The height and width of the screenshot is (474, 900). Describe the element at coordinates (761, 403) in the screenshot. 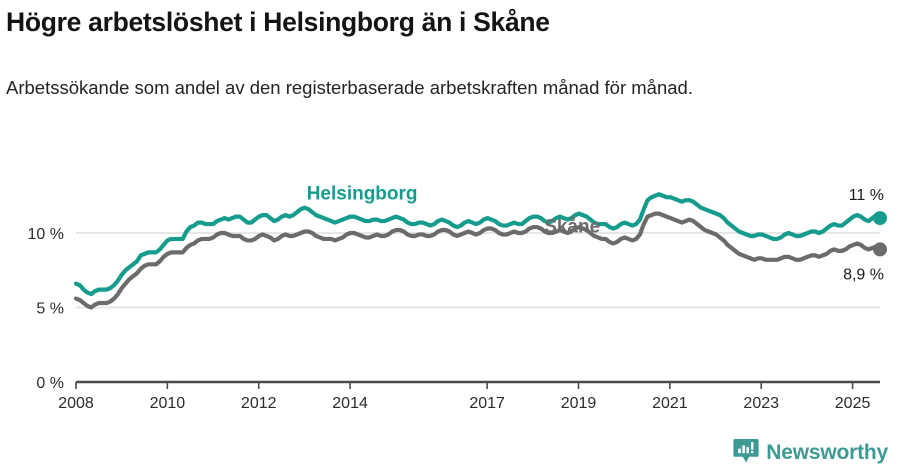

I see `x-tick-label: 2023` at that location.